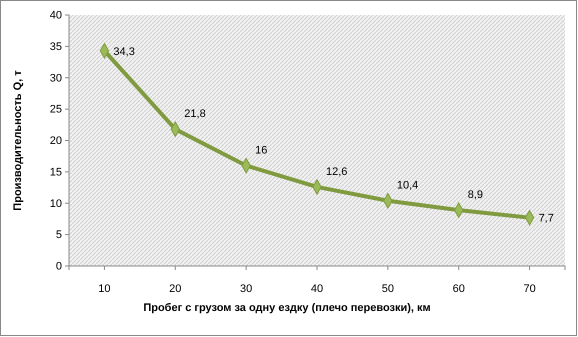  What do you see at coordinates (56, 46) in the screenshot?
I see `y-tick-label: 35` at bounding box center [56, 46].